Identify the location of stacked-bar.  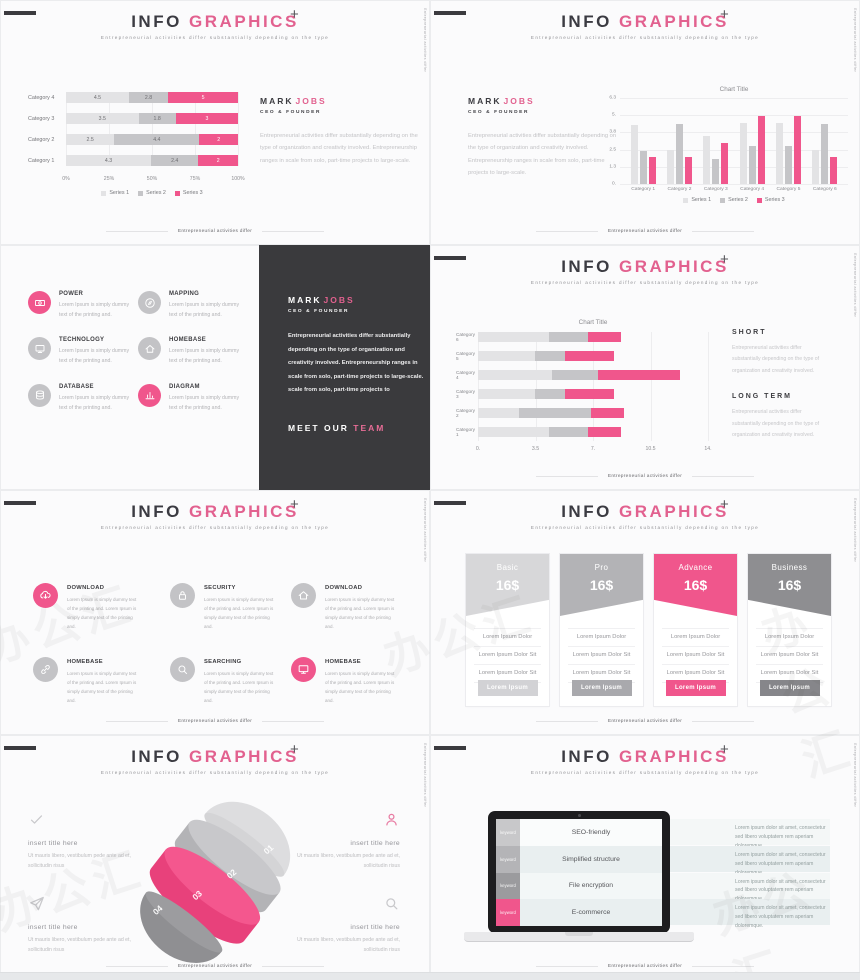
(549, 337).